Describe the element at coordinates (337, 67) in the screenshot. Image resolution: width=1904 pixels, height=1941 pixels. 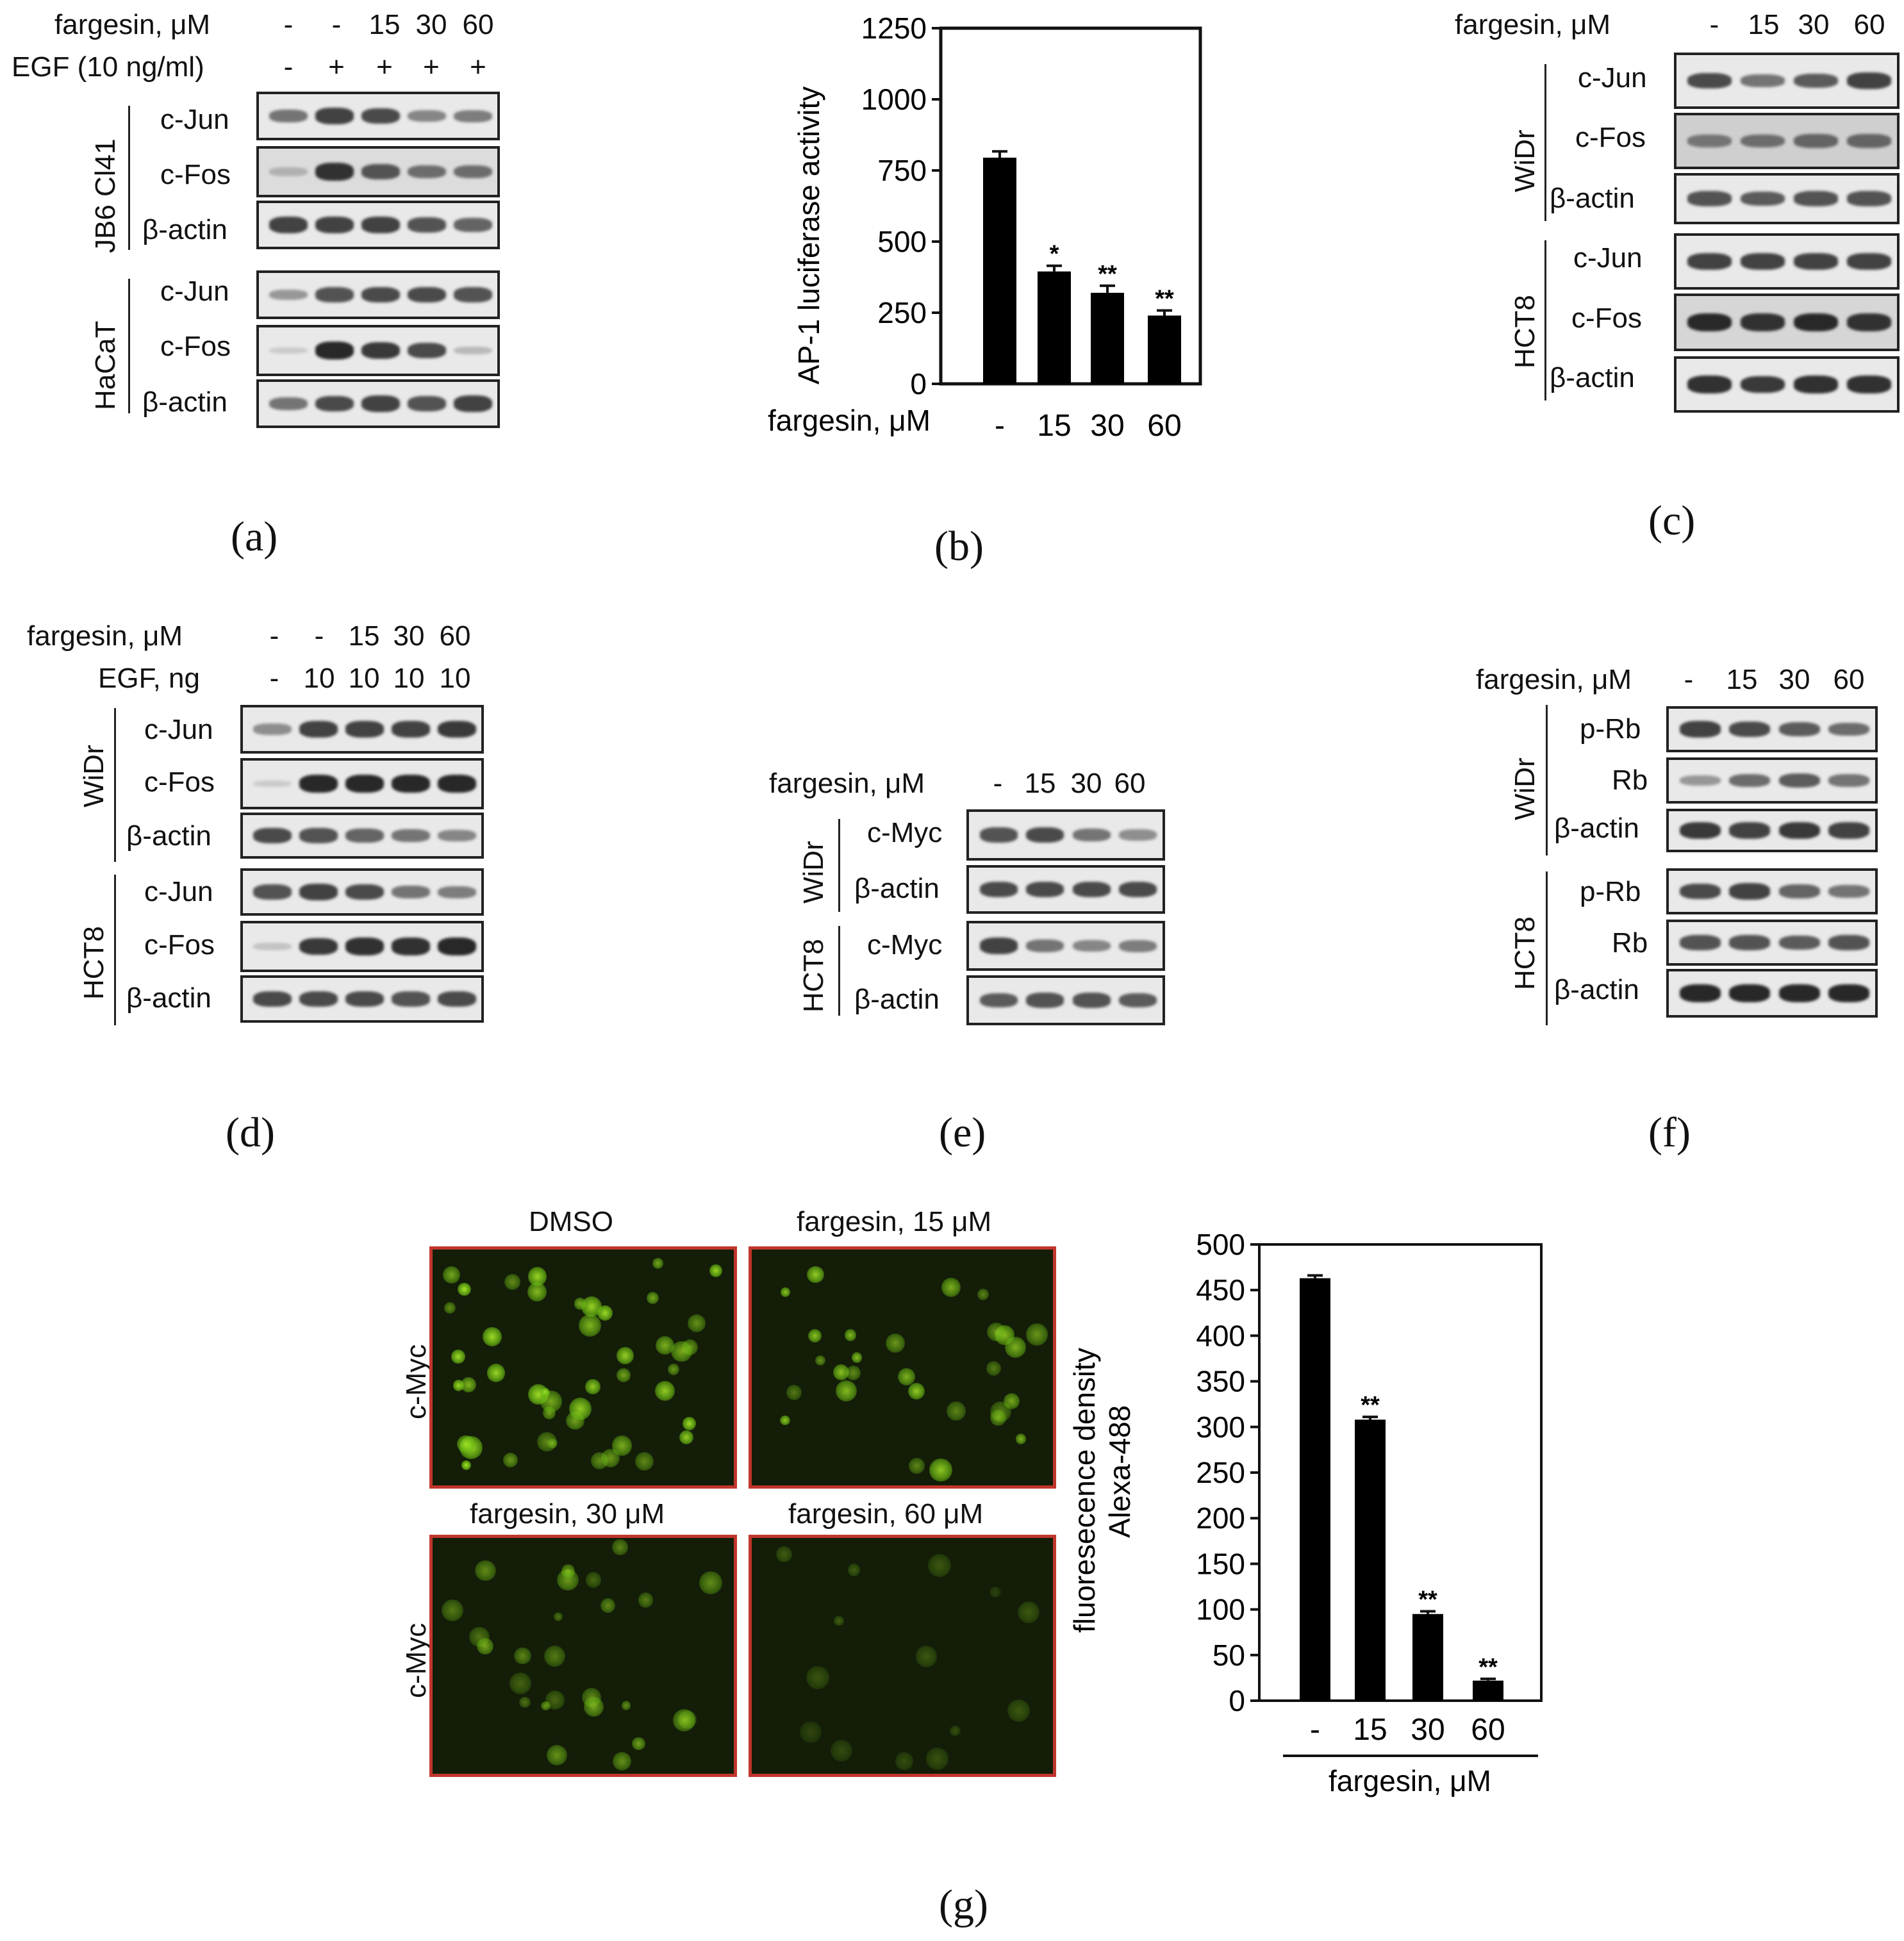
I see `lane-label: +` at that location.